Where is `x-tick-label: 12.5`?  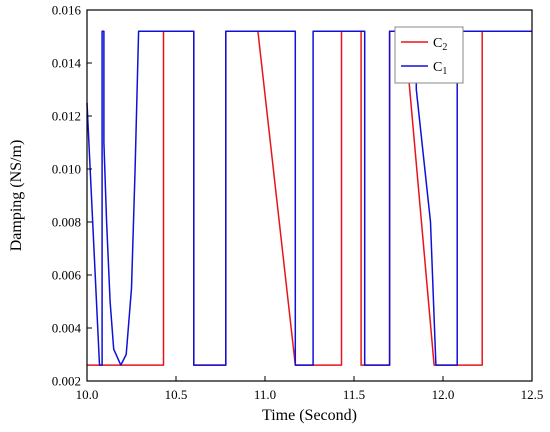 x-tick-label: 12.5 is located at coordinates (532, 394).